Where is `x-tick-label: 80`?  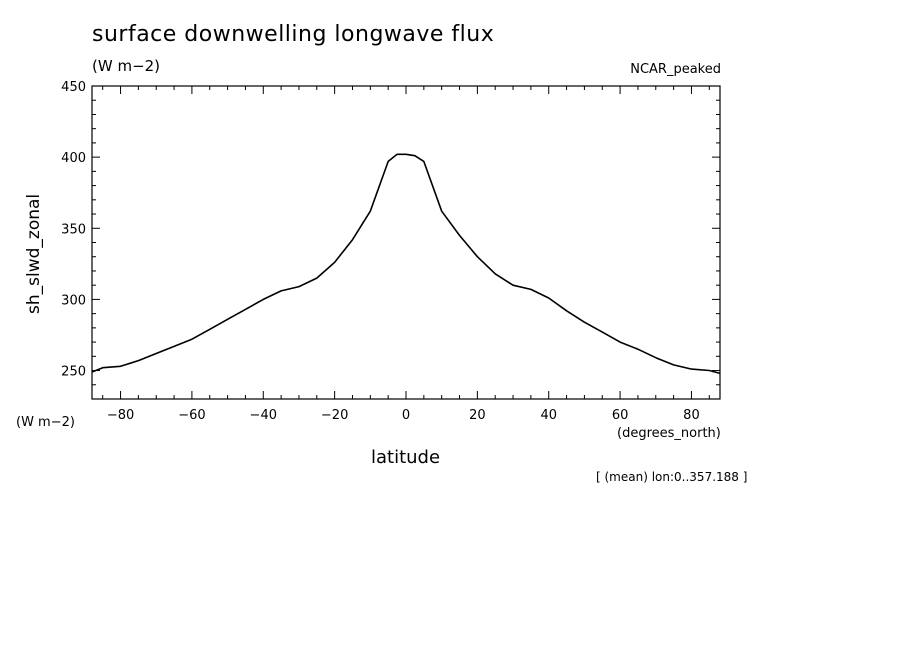
x-tick-label: 80 is located at coordinates (691, 415).